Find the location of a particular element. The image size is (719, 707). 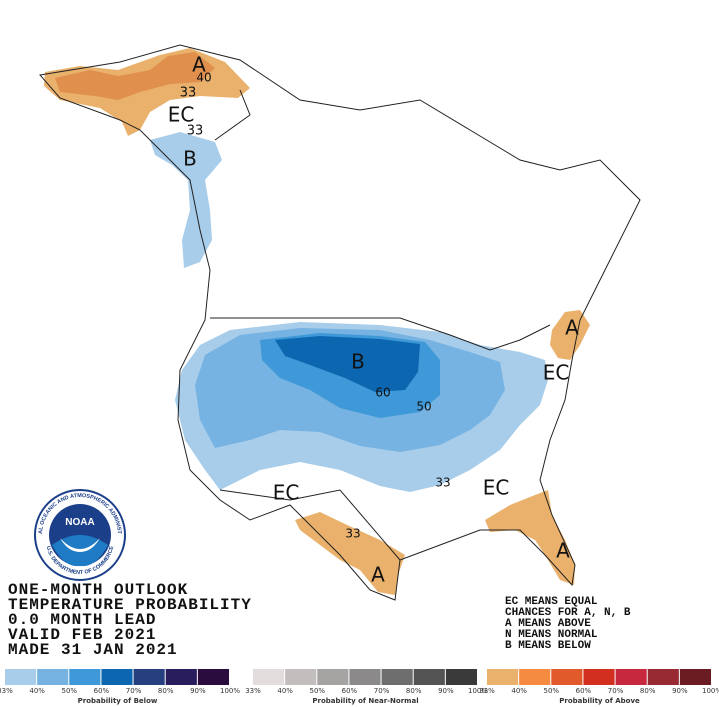

map-label: 40 is located at coordinates (203, 78).